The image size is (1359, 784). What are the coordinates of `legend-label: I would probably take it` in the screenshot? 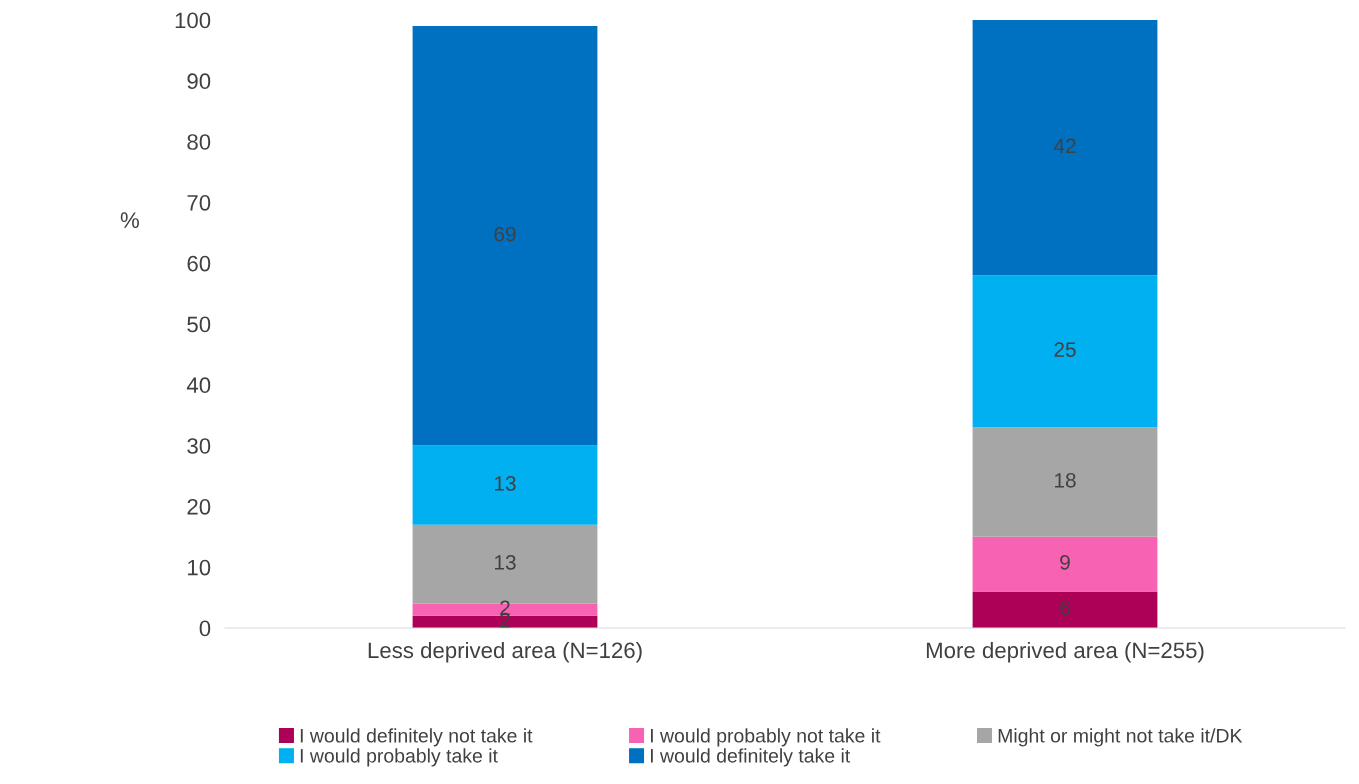 It's located at (399, 757).